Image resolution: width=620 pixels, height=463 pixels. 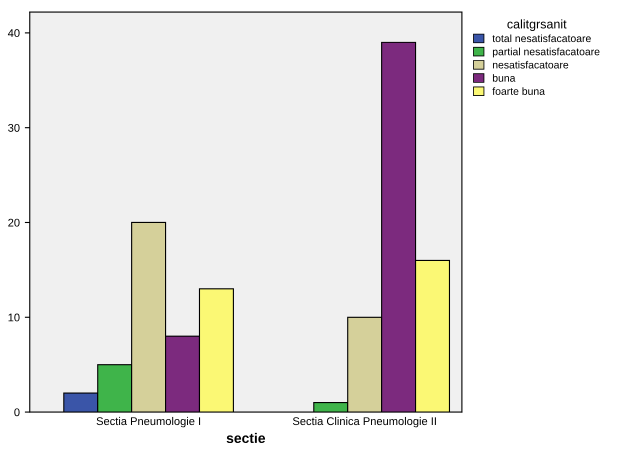 I want to click on y-tick-label: 40, so click(x=14, y=33).